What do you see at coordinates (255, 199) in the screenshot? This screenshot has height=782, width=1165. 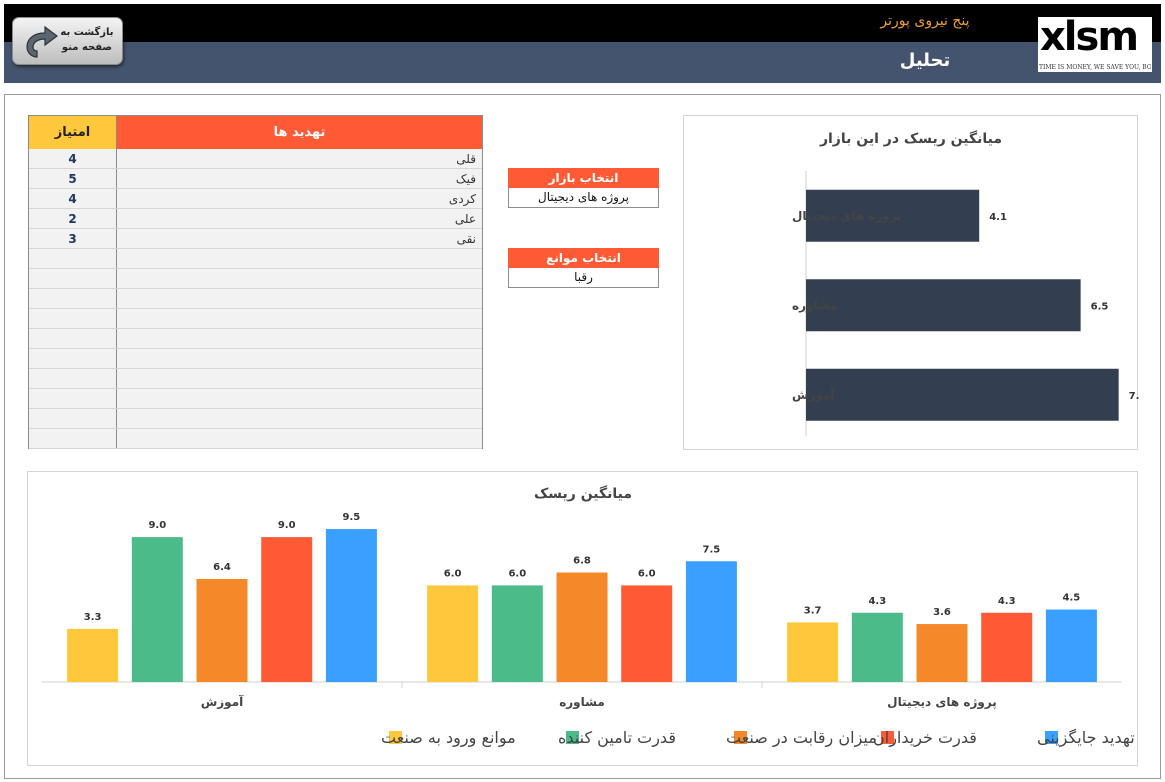 I see `table-row: 4 کردی` at bounding box center [255, 199].